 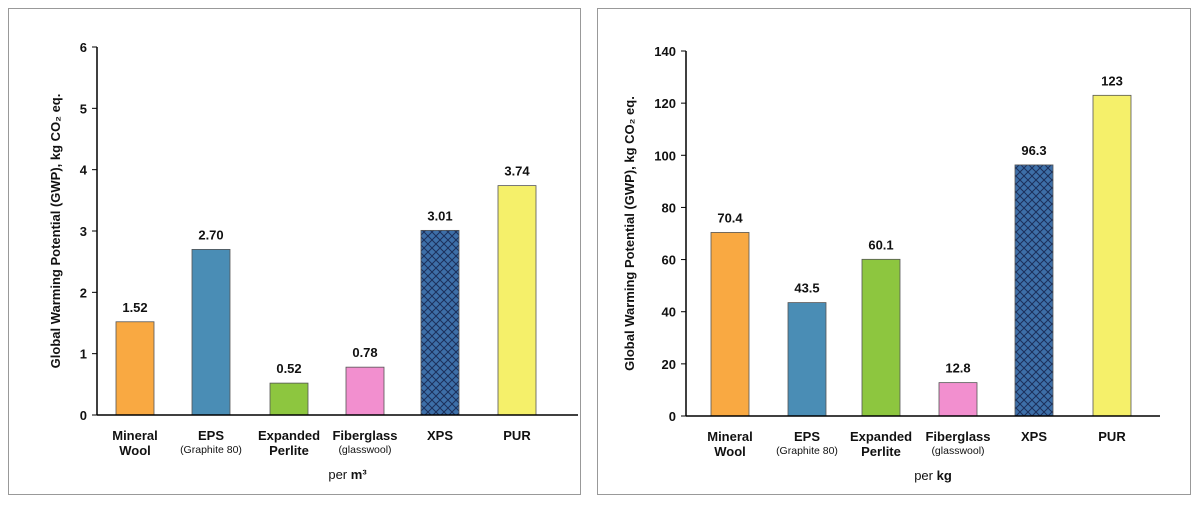 I want to click on x-axis-label: per m³, so click(x=347, y=474).